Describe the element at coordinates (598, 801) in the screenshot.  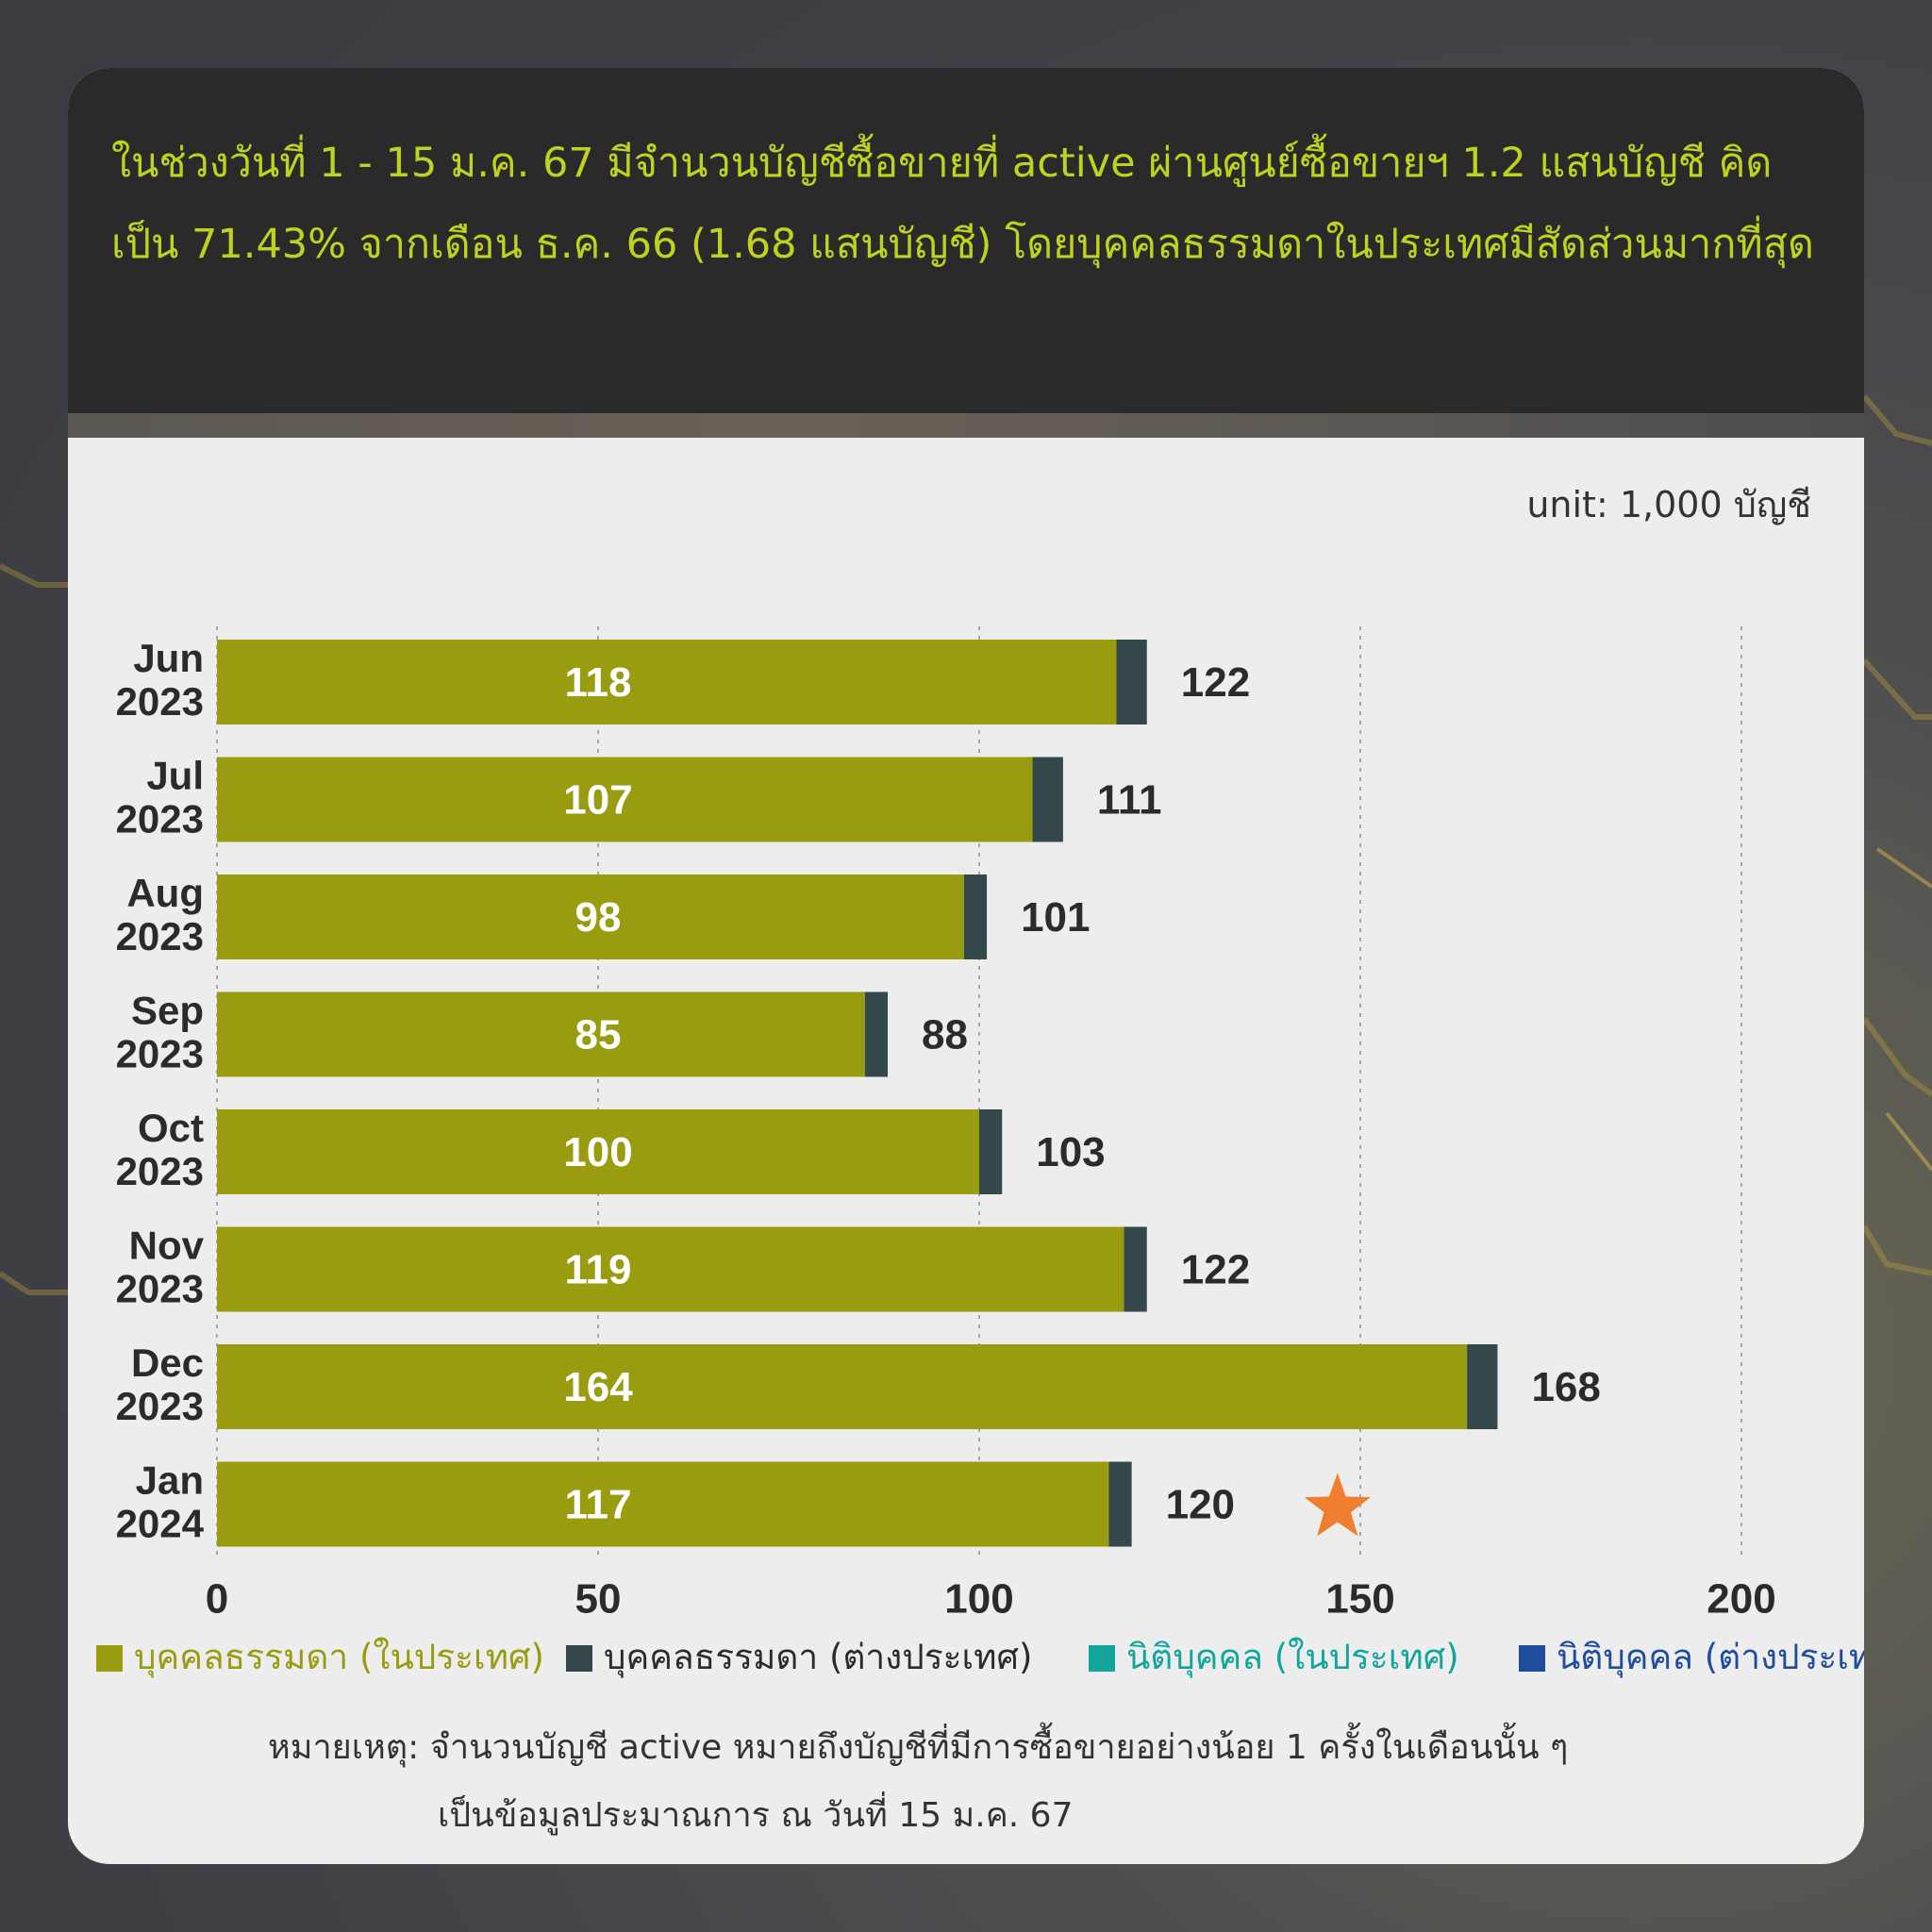
I see `bar-inner-label: 107` at that location.